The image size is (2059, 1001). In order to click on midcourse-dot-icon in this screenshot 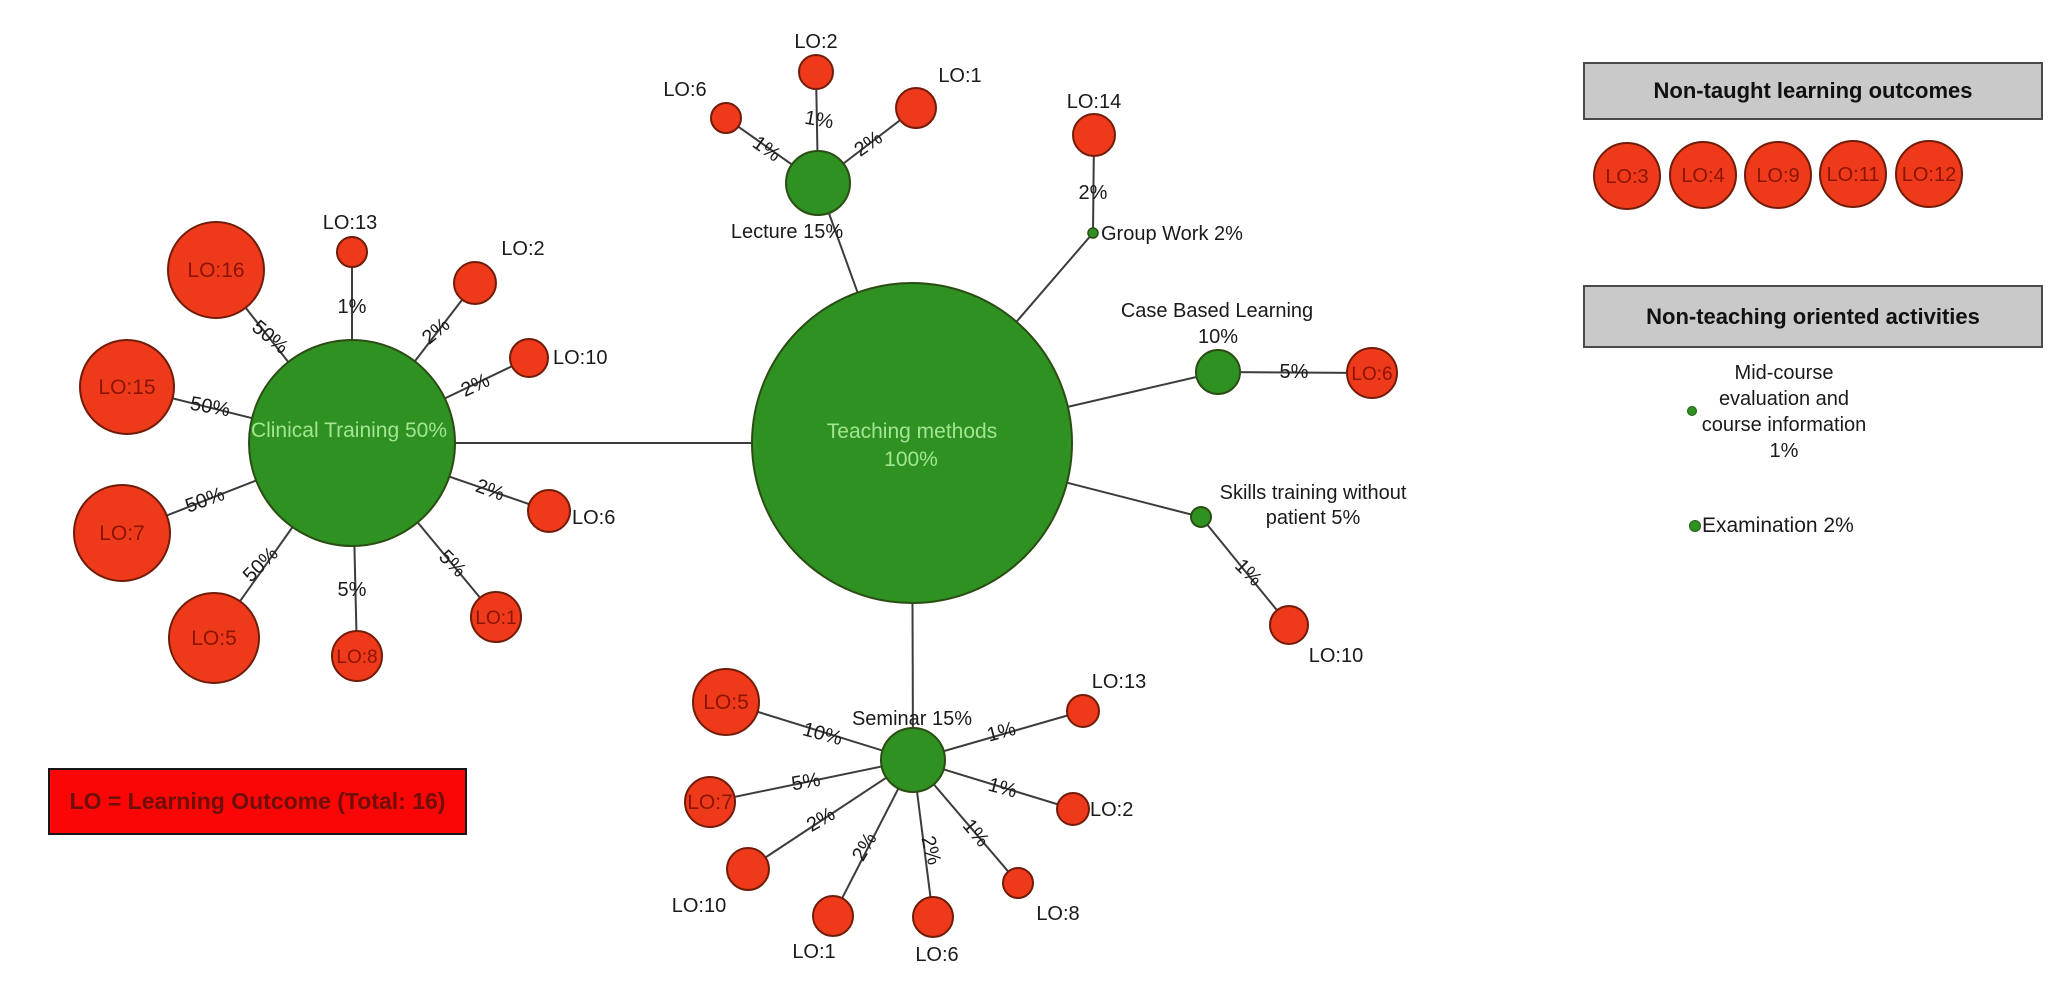, I will do `click(1692, 411)`.